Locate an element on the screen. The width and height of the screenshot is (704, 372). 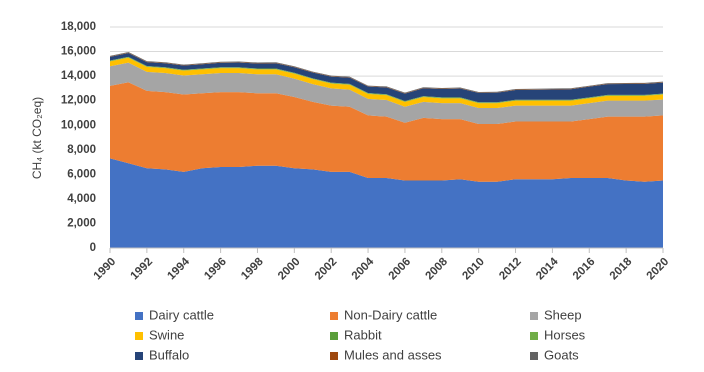
x-tick-label: 2018 is located at coordinates (621, 268).